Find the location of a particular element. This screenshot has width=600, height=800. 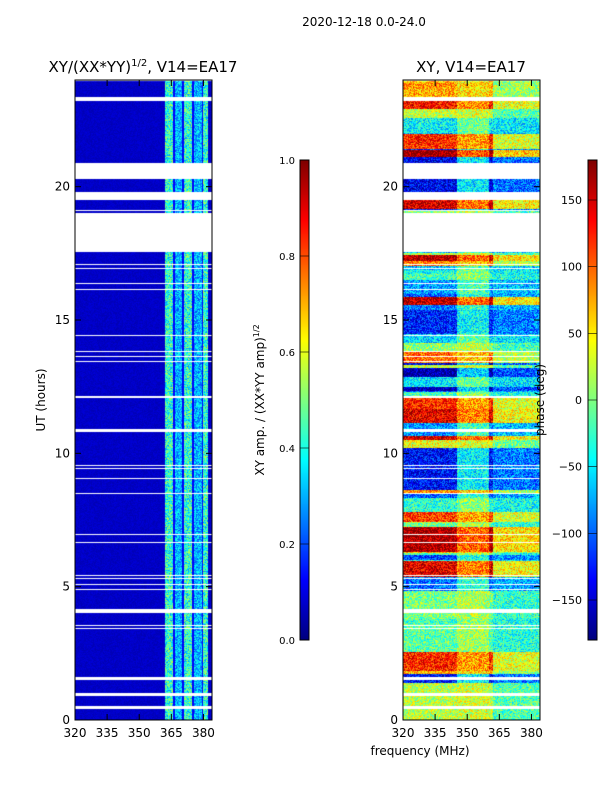

colorbar-tick-label: 0.6 is located at coordinates (287, 353).